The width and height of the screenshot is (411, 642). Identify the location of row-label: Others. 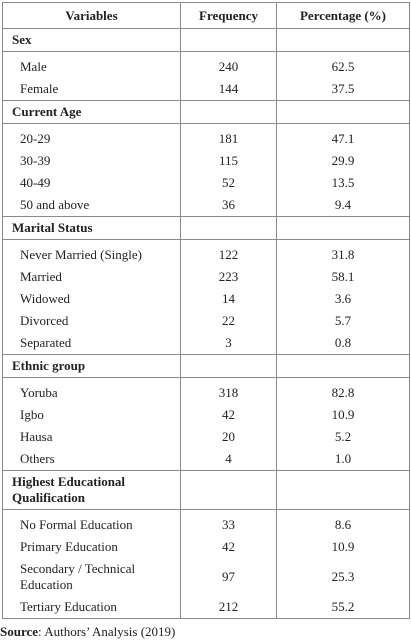
(91, 459).